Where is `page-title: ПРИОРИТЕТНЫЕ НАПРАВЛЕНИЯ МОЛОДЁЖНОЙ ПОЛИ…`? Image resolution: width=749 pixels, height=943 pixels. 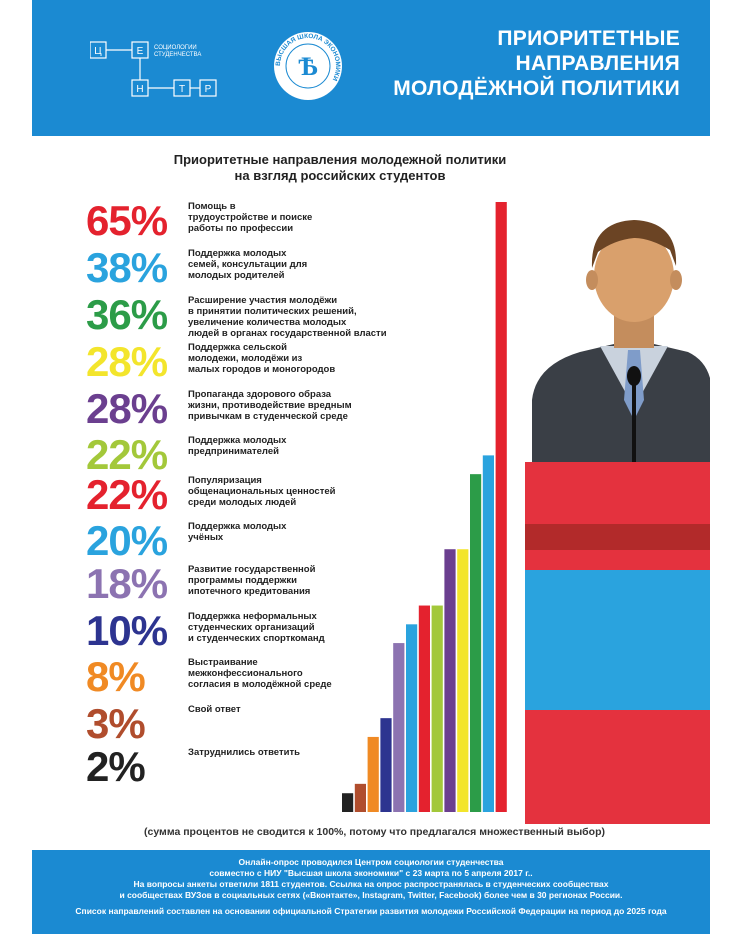
page-title: ПРИОРИТЕТНЫЕ НАПРАВЛЕНИЯ МОЛОДЁЖНОЙ ПОЛИ… is located at coordinates (536, 63).